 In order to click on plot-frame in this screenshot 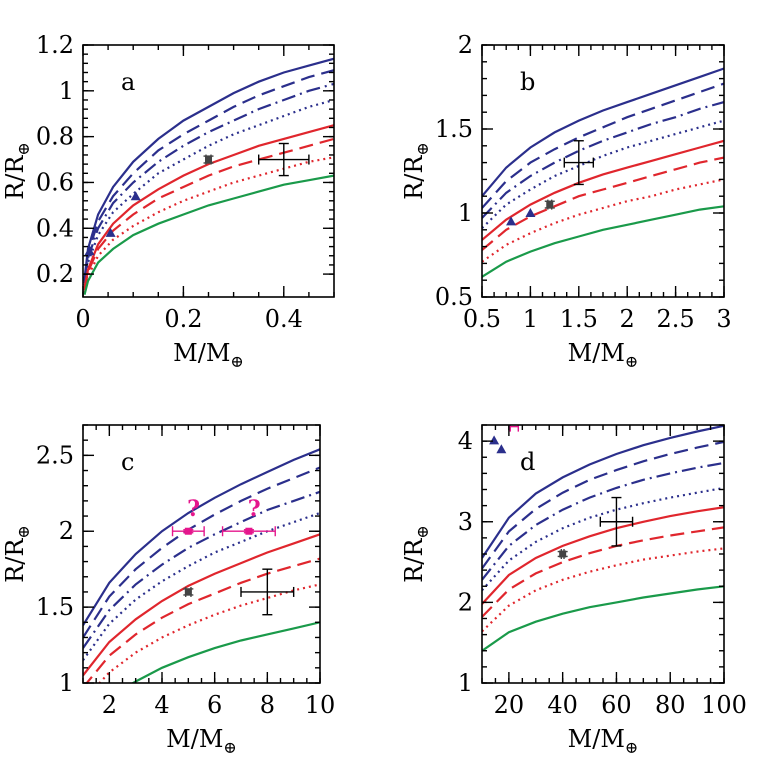, I will do `click(603, 554)`.